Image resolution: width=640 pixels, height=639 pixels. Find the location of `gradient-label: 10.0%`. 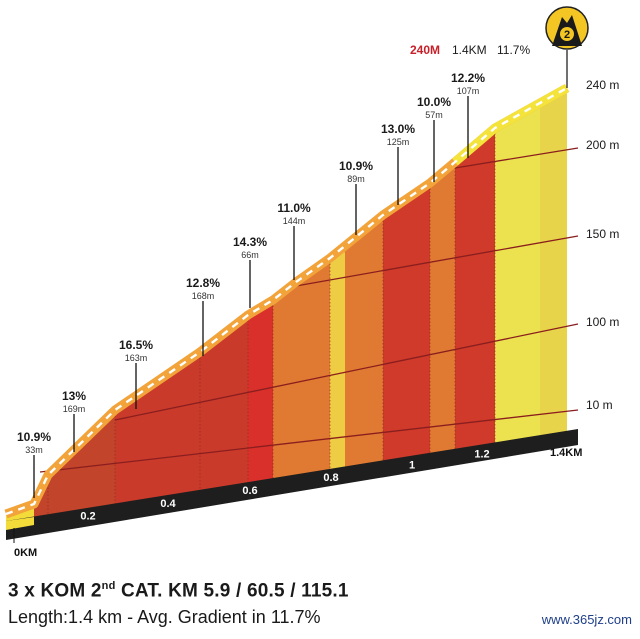

gradient-label: 10.0% is located at coordinates (434, 102).